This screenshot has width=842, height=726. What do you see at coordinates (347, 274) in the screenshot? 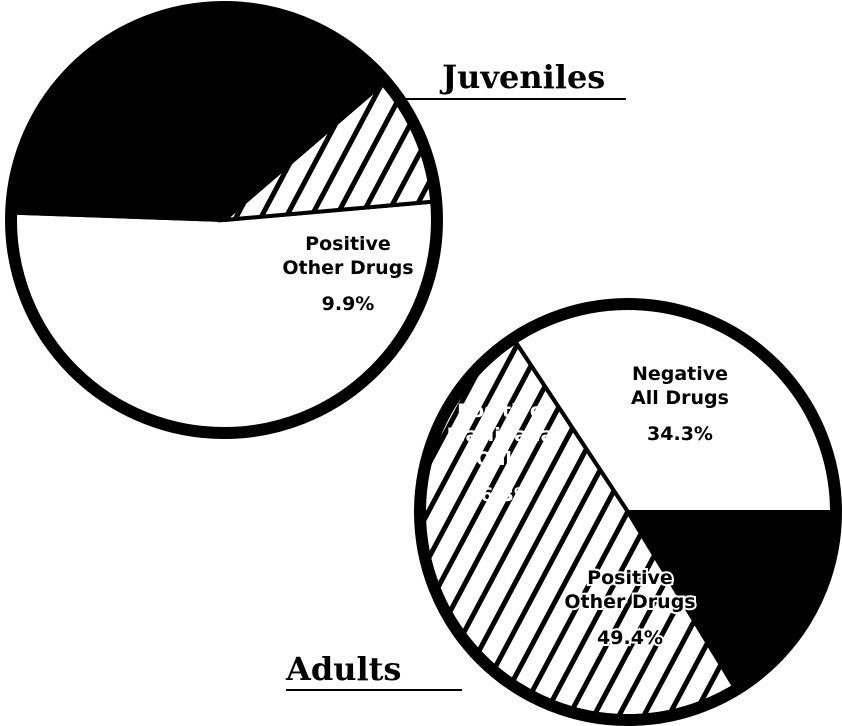
I see `pie-juveniles-label-positive-other-drugs: Positive Other Drugs 9.9%` at bounding box center [347, 274].